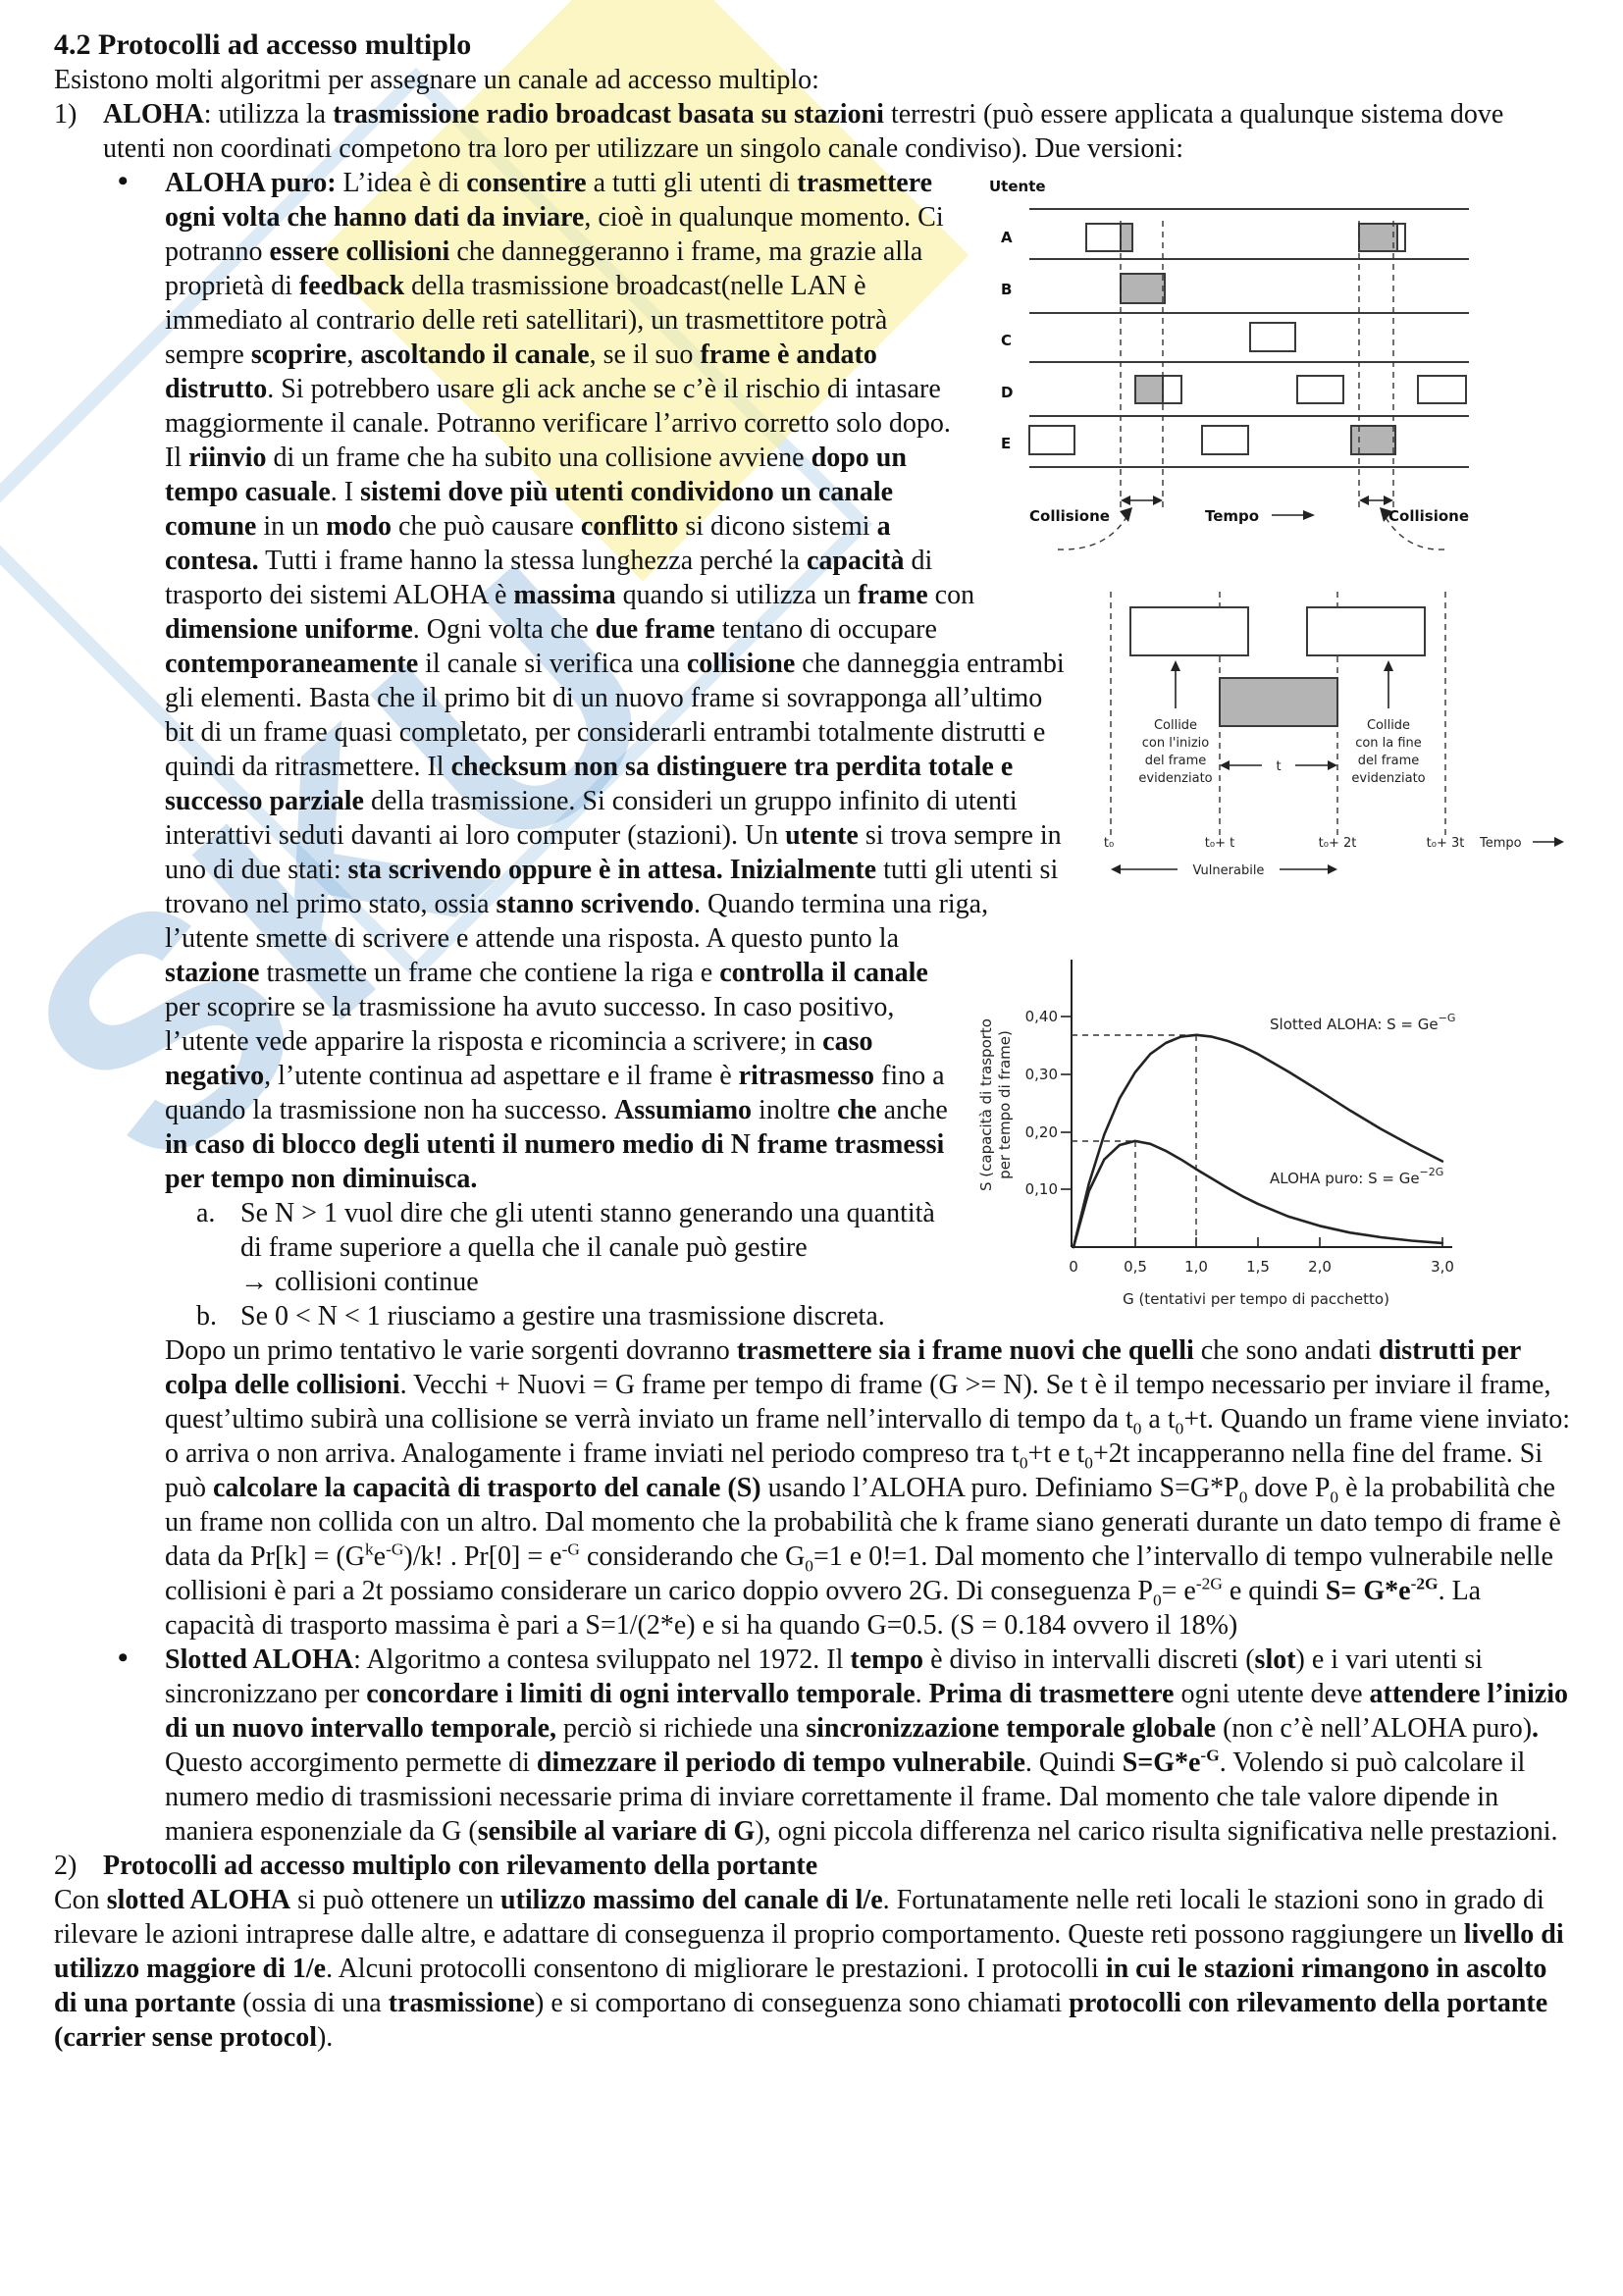 The height and width of the screenshot is (2296, 1623). Describe the element at coordinates (1219, 843) in the screenshot. I see `svg-text: t₀+ t` at that location.